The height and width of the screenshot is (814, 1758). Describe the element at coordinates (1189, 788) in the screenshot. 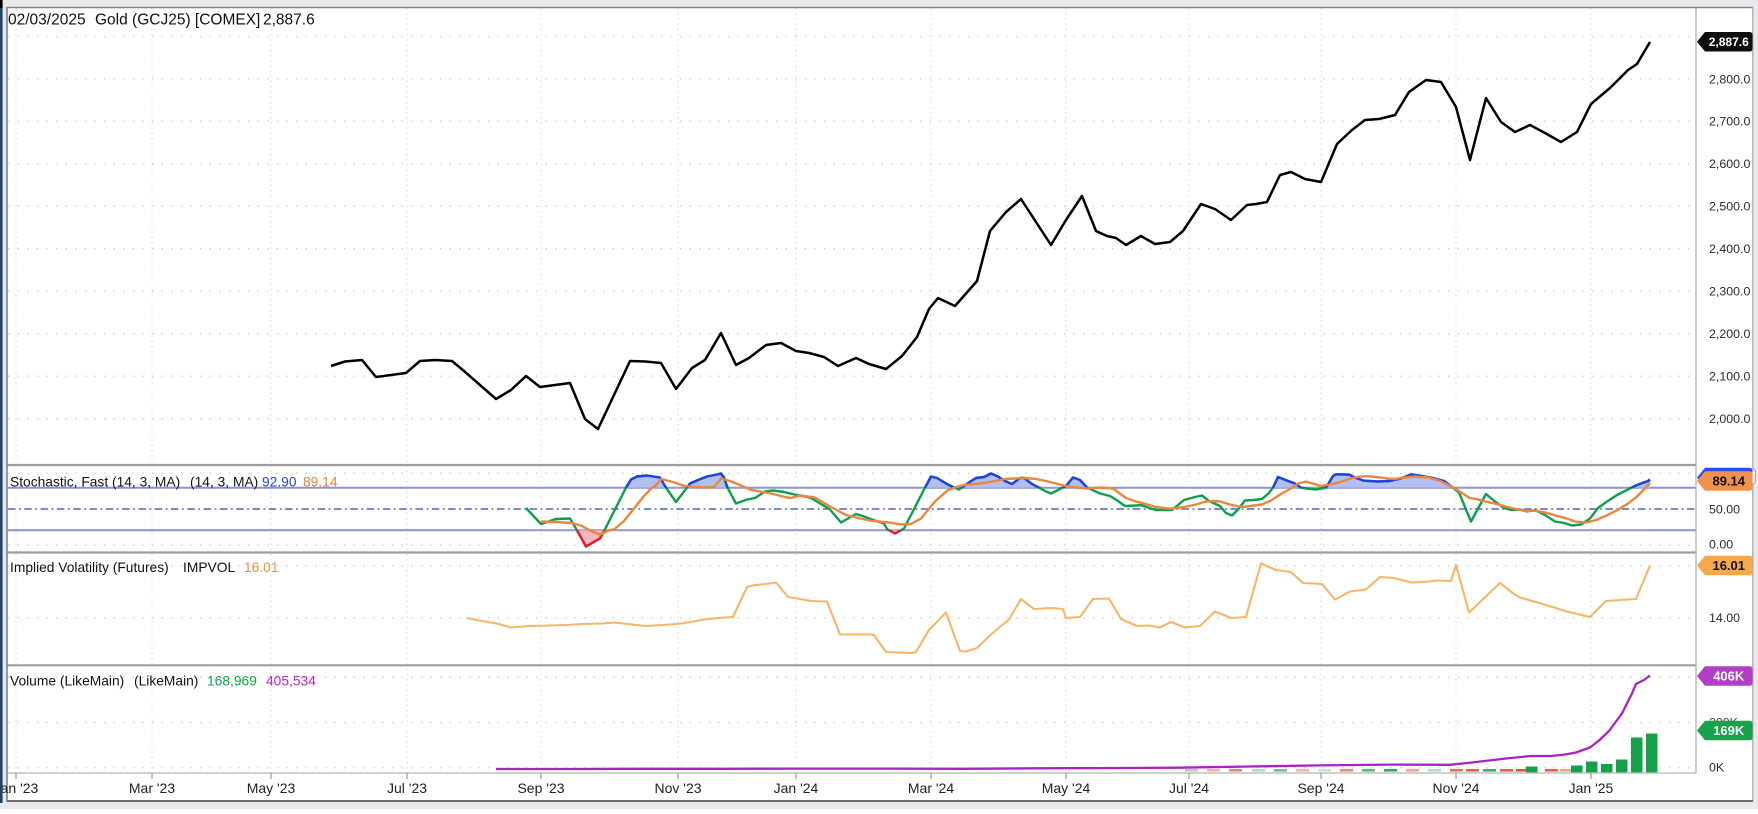

I see `svg-text: Jul '24` at that location.